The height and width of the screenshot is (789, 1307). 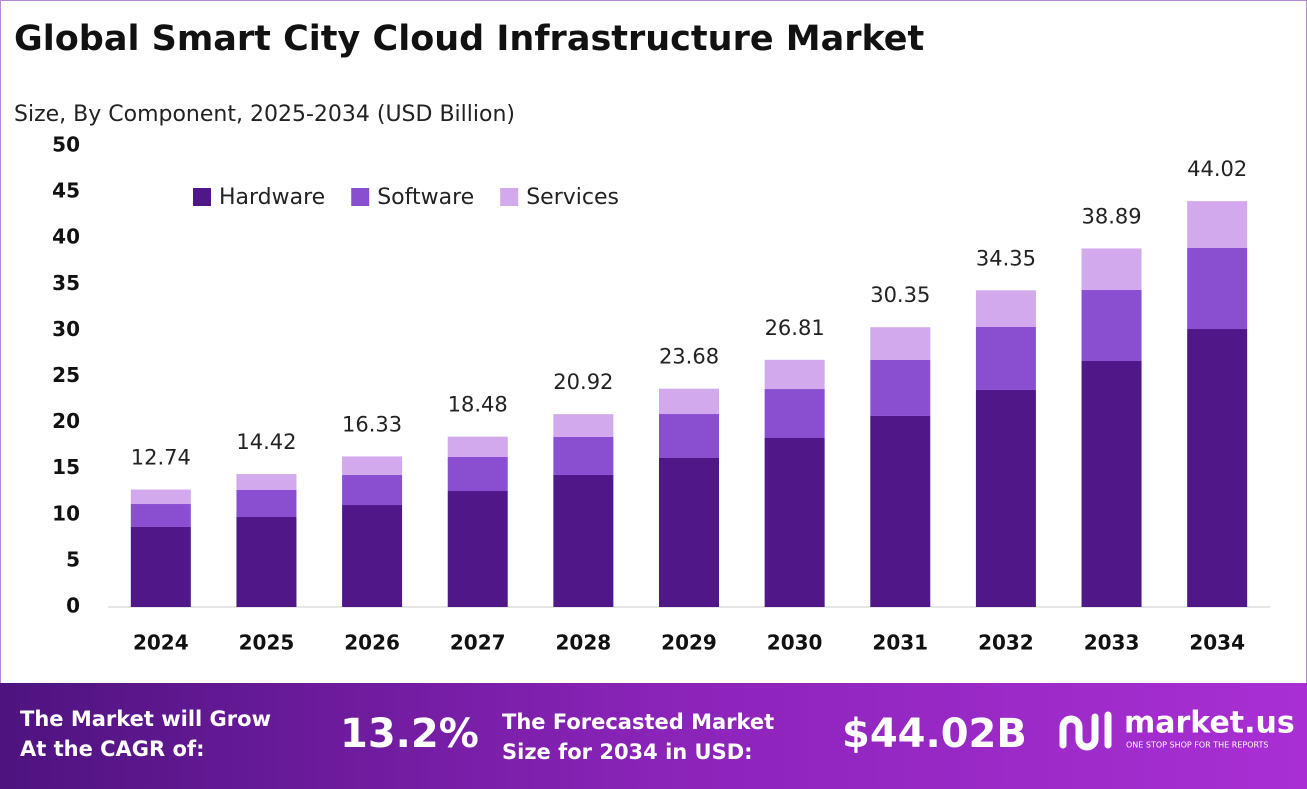 What do you see at coordinates (161, 643) in the screenshot?
I see `x-tick-label: 2024` at bounding box center [161, 643].